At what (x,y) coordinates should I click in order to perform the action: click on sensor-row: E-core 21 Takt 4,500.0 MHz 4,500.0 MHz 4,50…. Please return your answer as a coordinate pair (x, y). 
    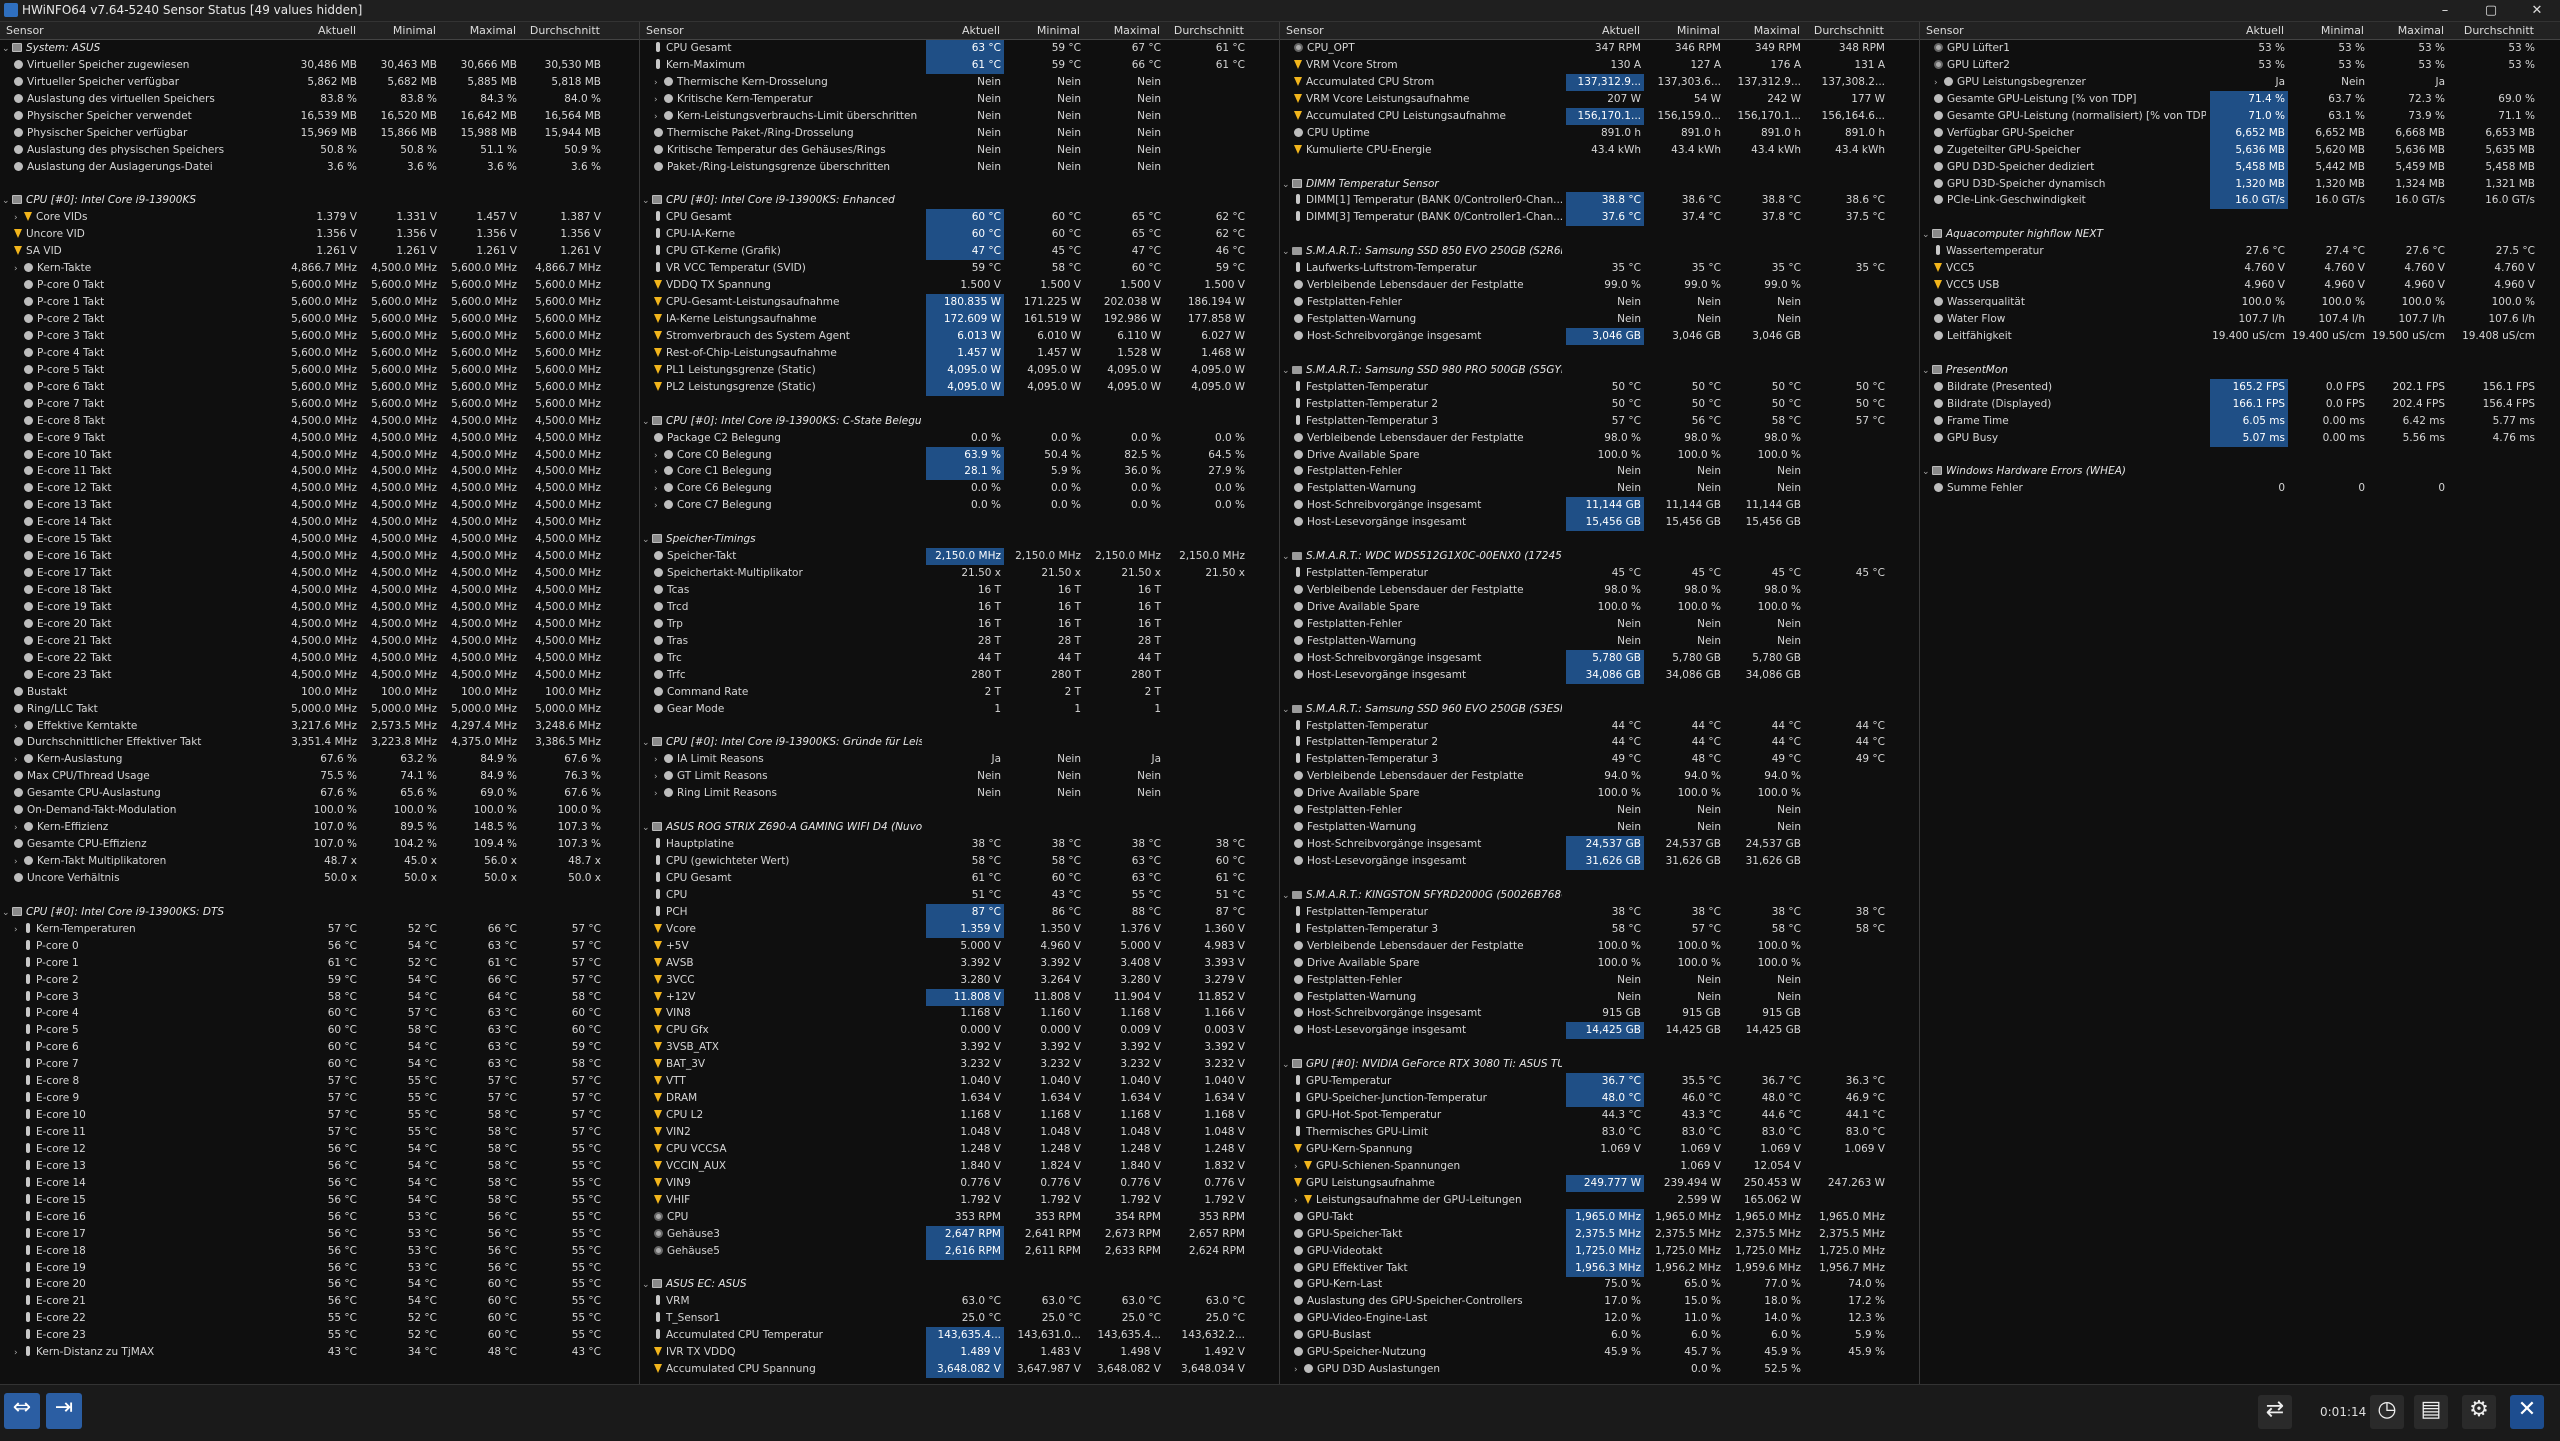
    Looking at the image, I should click on (319, 641).